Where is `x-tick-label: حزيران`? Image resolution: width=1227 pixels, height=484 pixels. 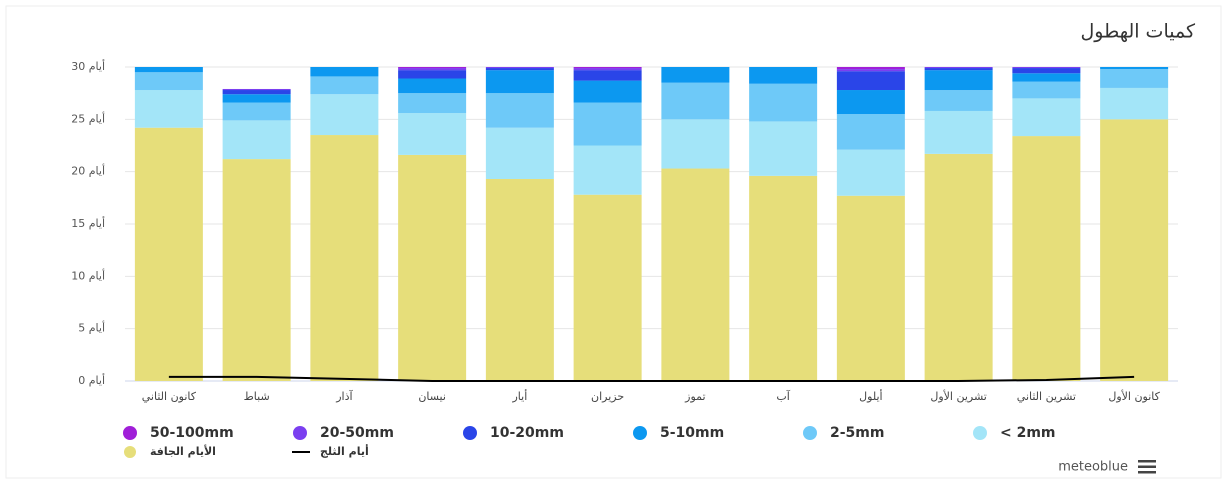 x-tick-label: حزيران is located at coordinates (607, 396).